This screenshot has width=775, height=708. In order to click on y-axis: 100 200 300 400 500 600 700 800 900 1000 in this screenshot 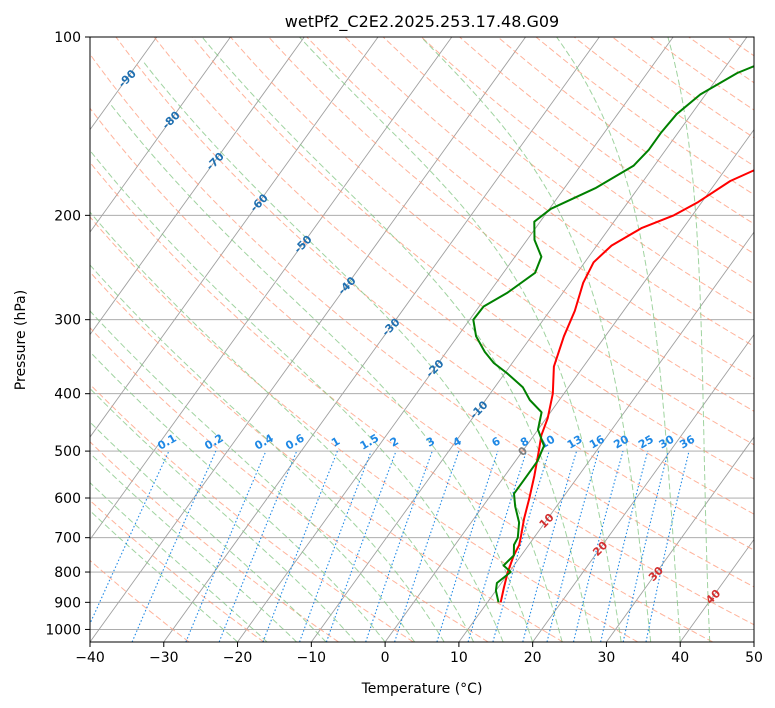, I will do `click(67, 334)`.